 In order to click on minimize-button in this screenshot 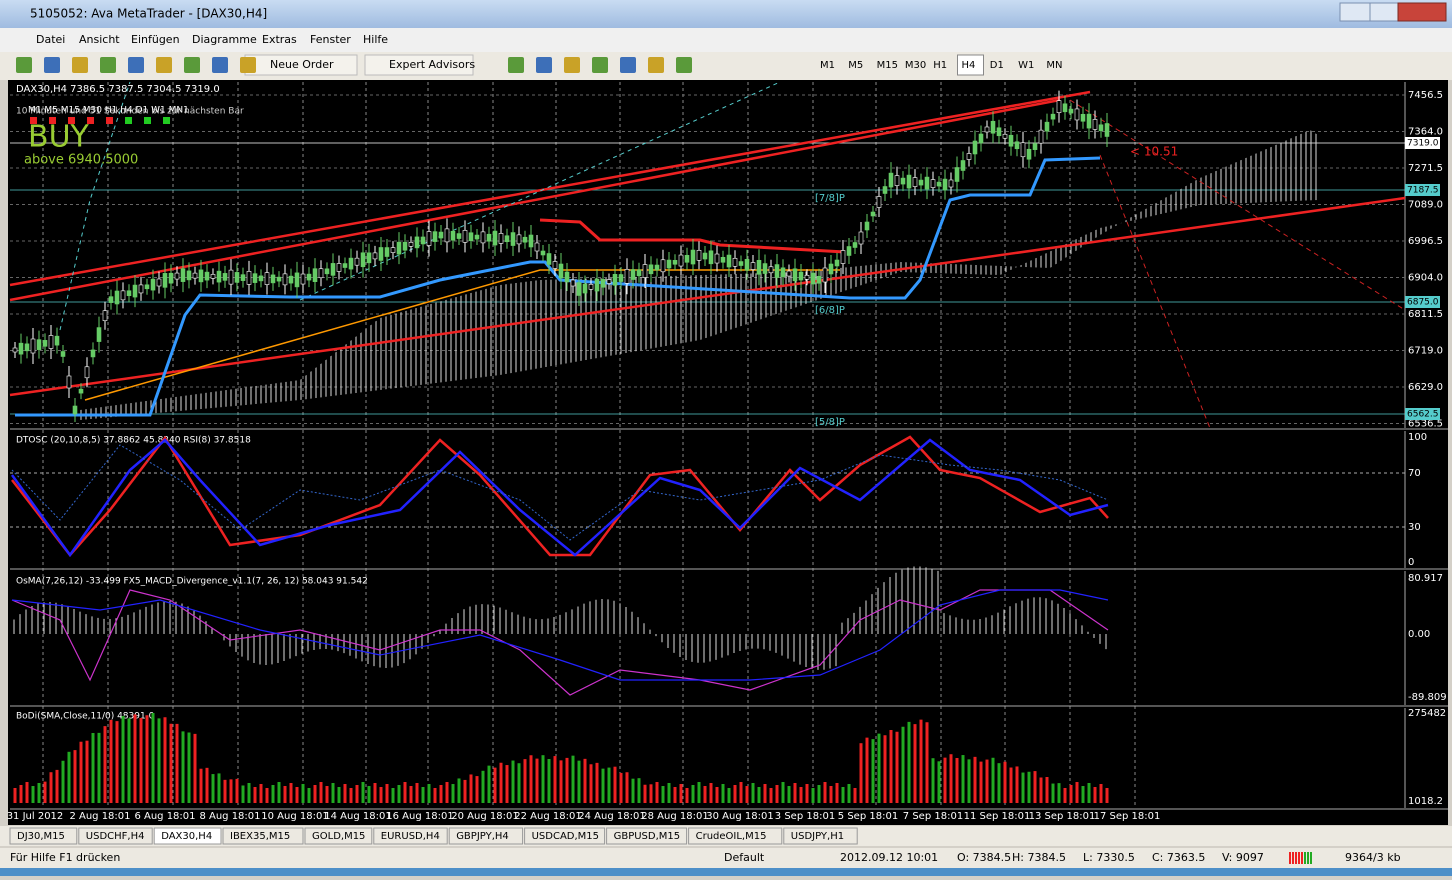, I will do `click(1355, 12)`.